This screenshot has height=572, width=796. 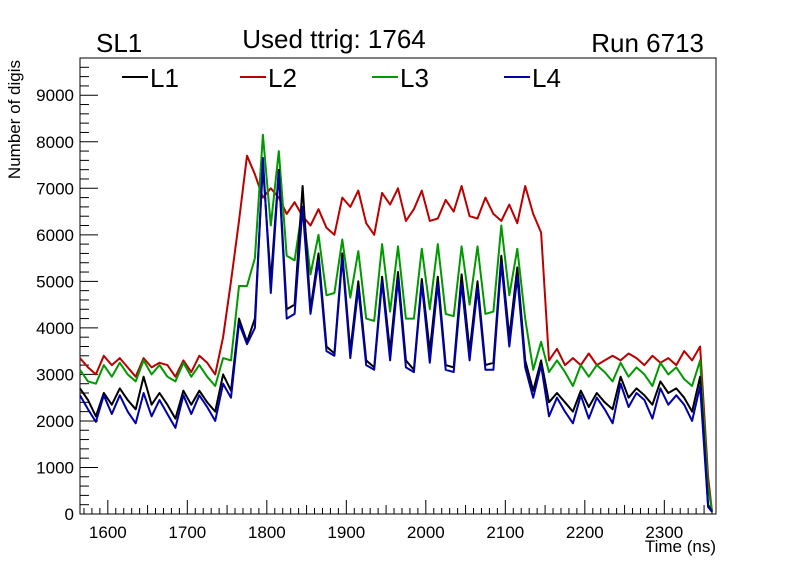 I want to click on legend-entry-l3: L3, so click(x=400, y=78).